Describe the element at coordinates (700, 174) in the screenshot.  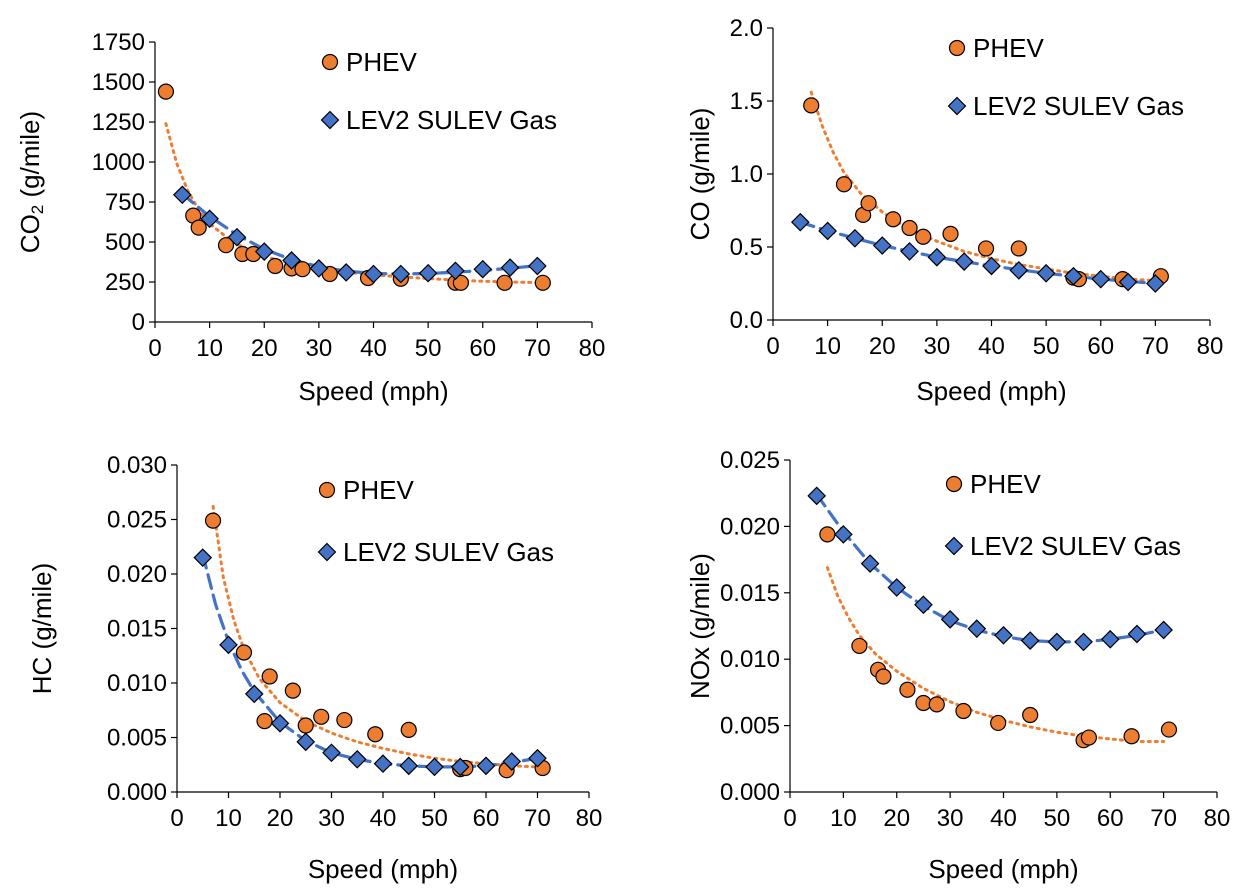
I see `y-axis-label-co: CO (g/mile)` at that location.